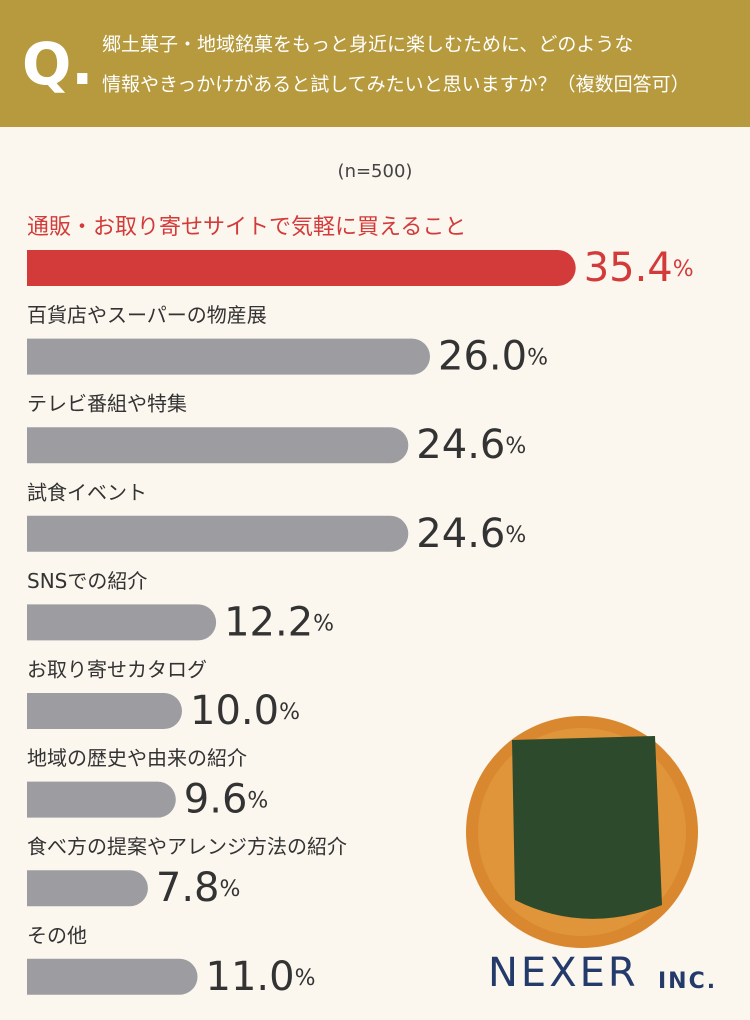 Image resolution: width=750 pixels, height=1020 pixels. I want to click on category-label: お取り寄せカタログ, so click(117, 670).